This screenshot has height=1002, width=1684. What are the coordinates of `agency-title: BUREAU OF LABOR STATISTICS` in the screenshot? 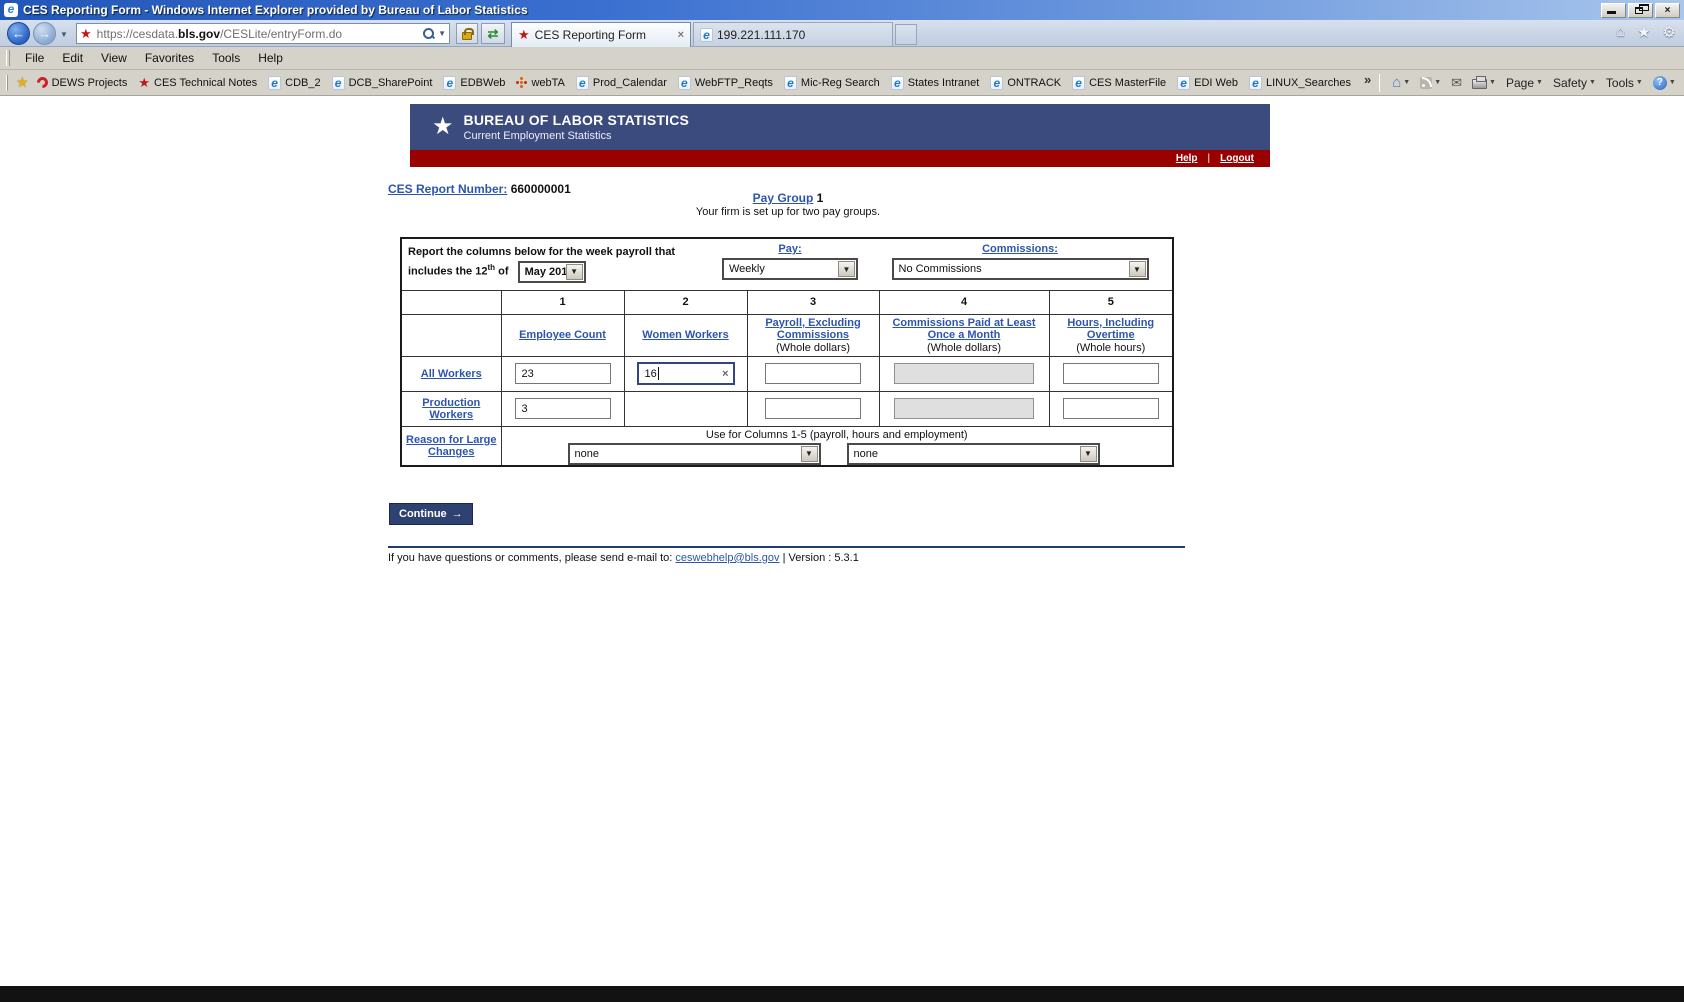 It's located at (576, 120).